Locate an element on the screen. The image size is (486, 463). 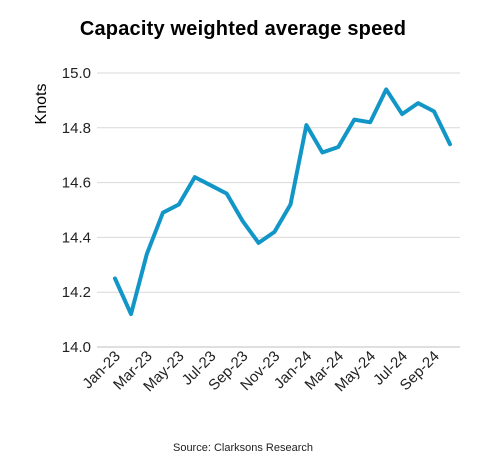
source-note: Source: Clarksons Research is located at coordinates (242, 448).